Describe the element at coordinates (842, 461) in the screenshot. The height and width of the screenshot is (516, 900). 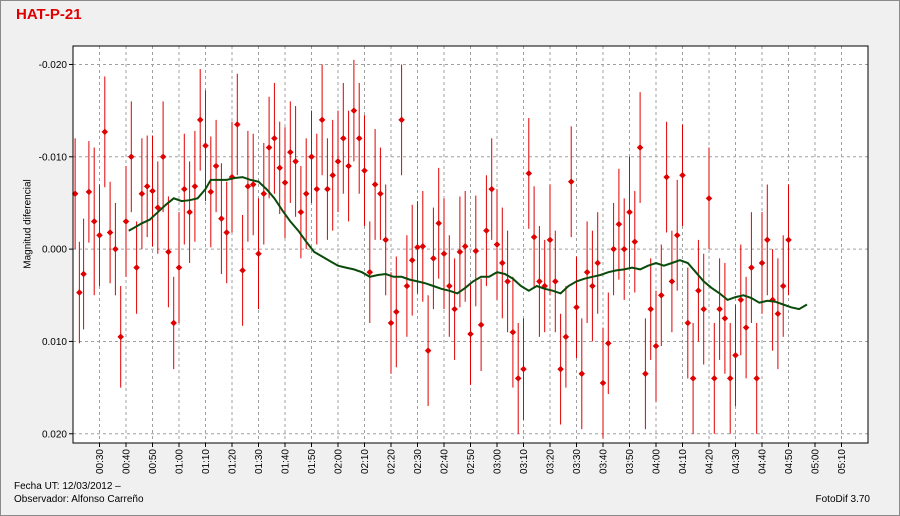
I see `x-tick-label: 05:10` at that location.